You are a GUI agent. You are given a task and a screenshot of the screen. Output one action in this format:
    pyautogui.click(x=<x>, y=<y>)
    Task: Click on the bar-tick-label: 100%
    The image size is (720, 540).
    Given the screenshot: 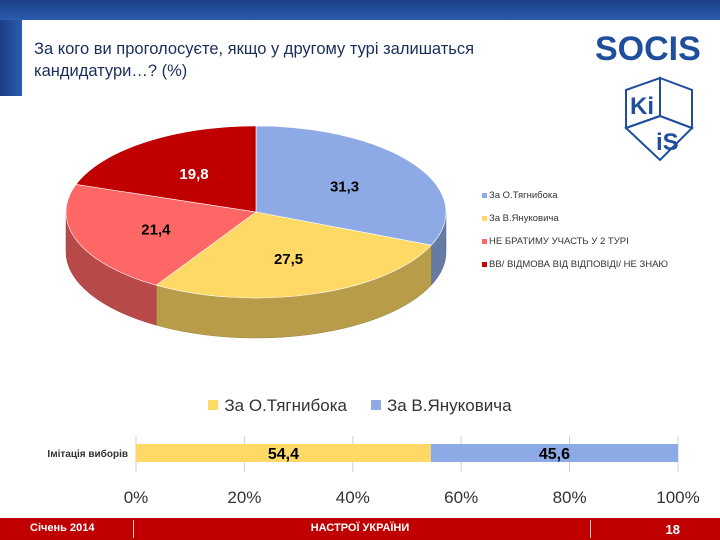 What is the action you would take?
    pyautogui.click(x=677, y=497)
    